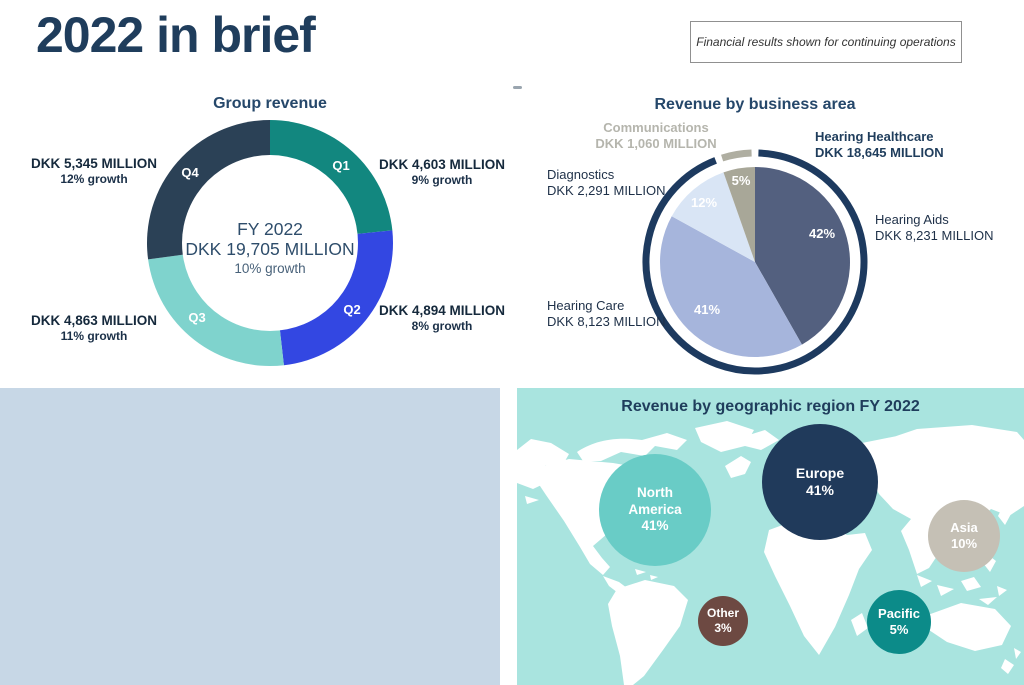  I want to click on communications-ring, so click(736, 155).